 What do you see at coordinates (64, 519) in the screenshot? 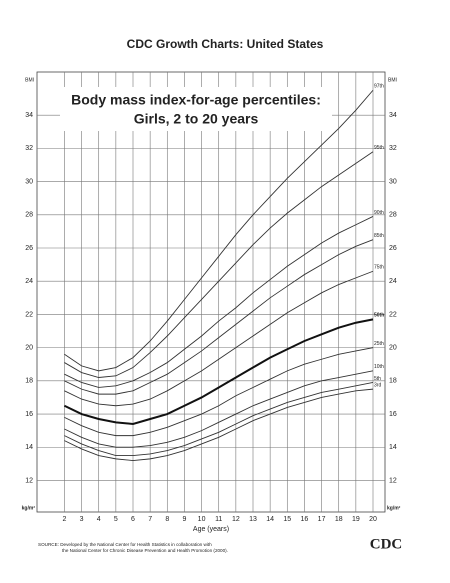
I see `x-tick-label: 2` at bounding box center [64, 519].